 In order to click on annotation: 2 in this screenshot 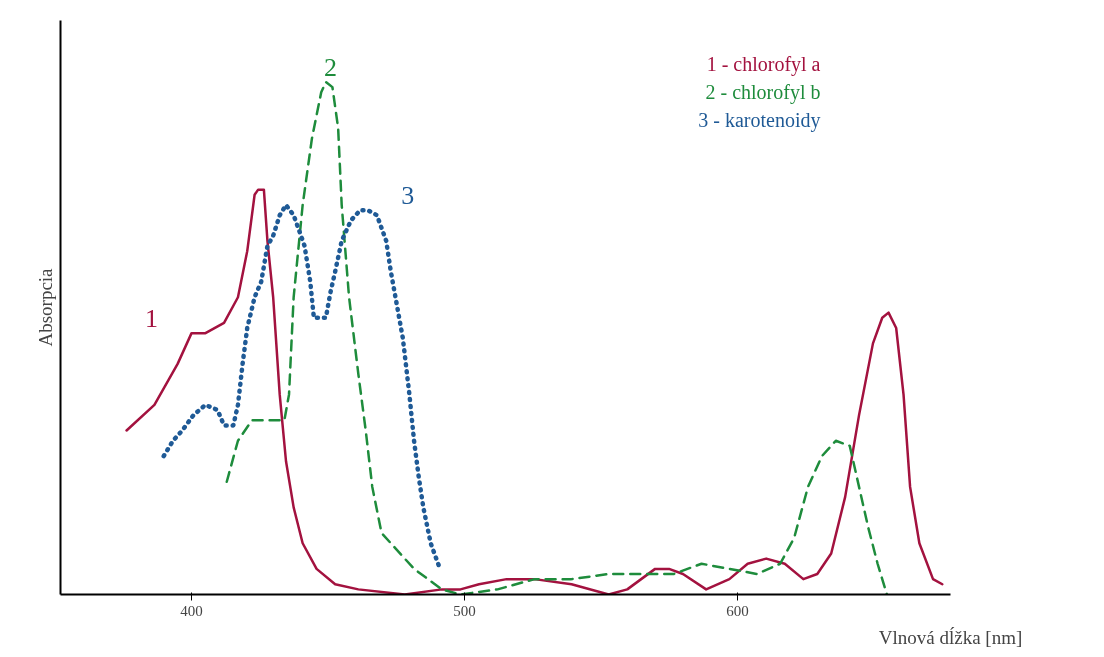, I will do `click(330, 67)`.